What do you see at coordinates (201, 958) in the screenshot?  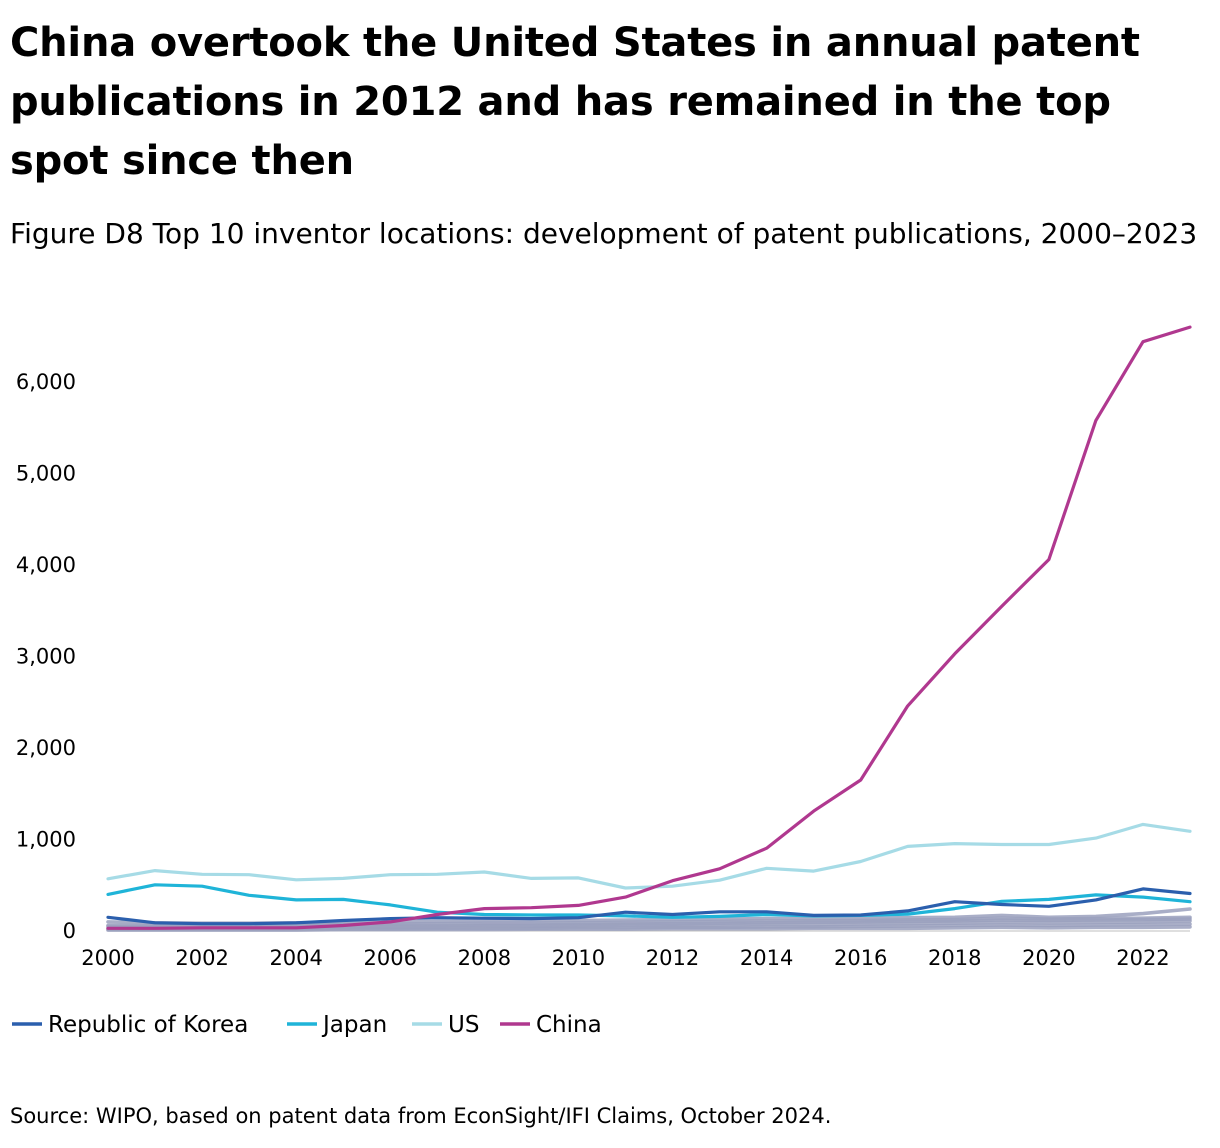 I see `x-tick-label: 2002` at bounding box center [201, 958].